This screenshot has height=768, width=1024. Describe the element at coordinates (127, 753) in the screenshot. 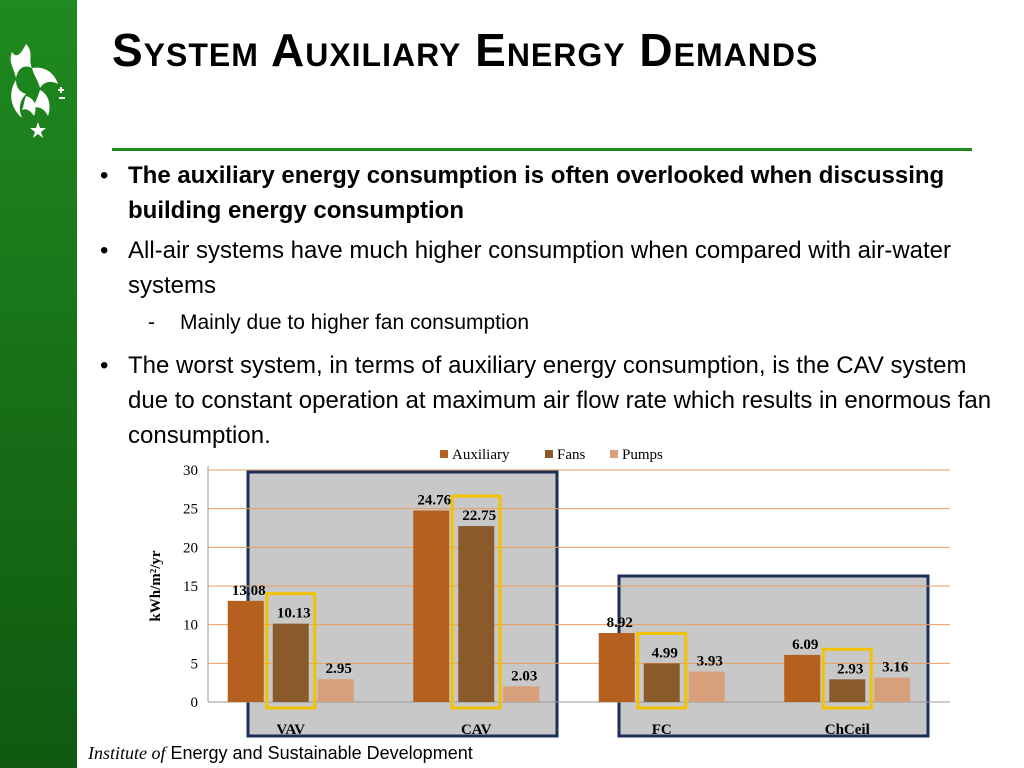

I see `footer-institute: Institute of` at that location.